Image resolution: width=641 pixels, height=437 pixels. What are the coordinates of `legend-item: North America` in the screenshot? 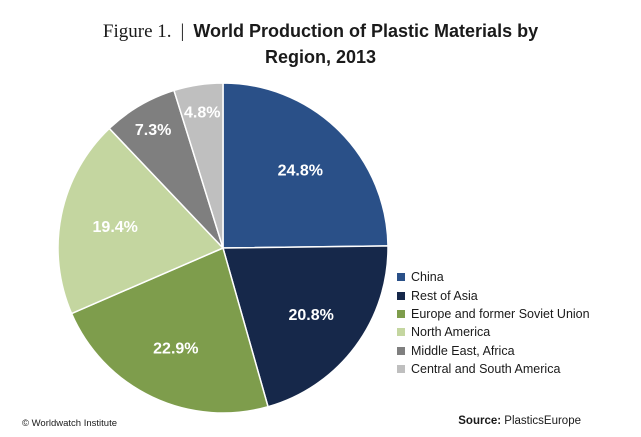 It's located at (493, 332).